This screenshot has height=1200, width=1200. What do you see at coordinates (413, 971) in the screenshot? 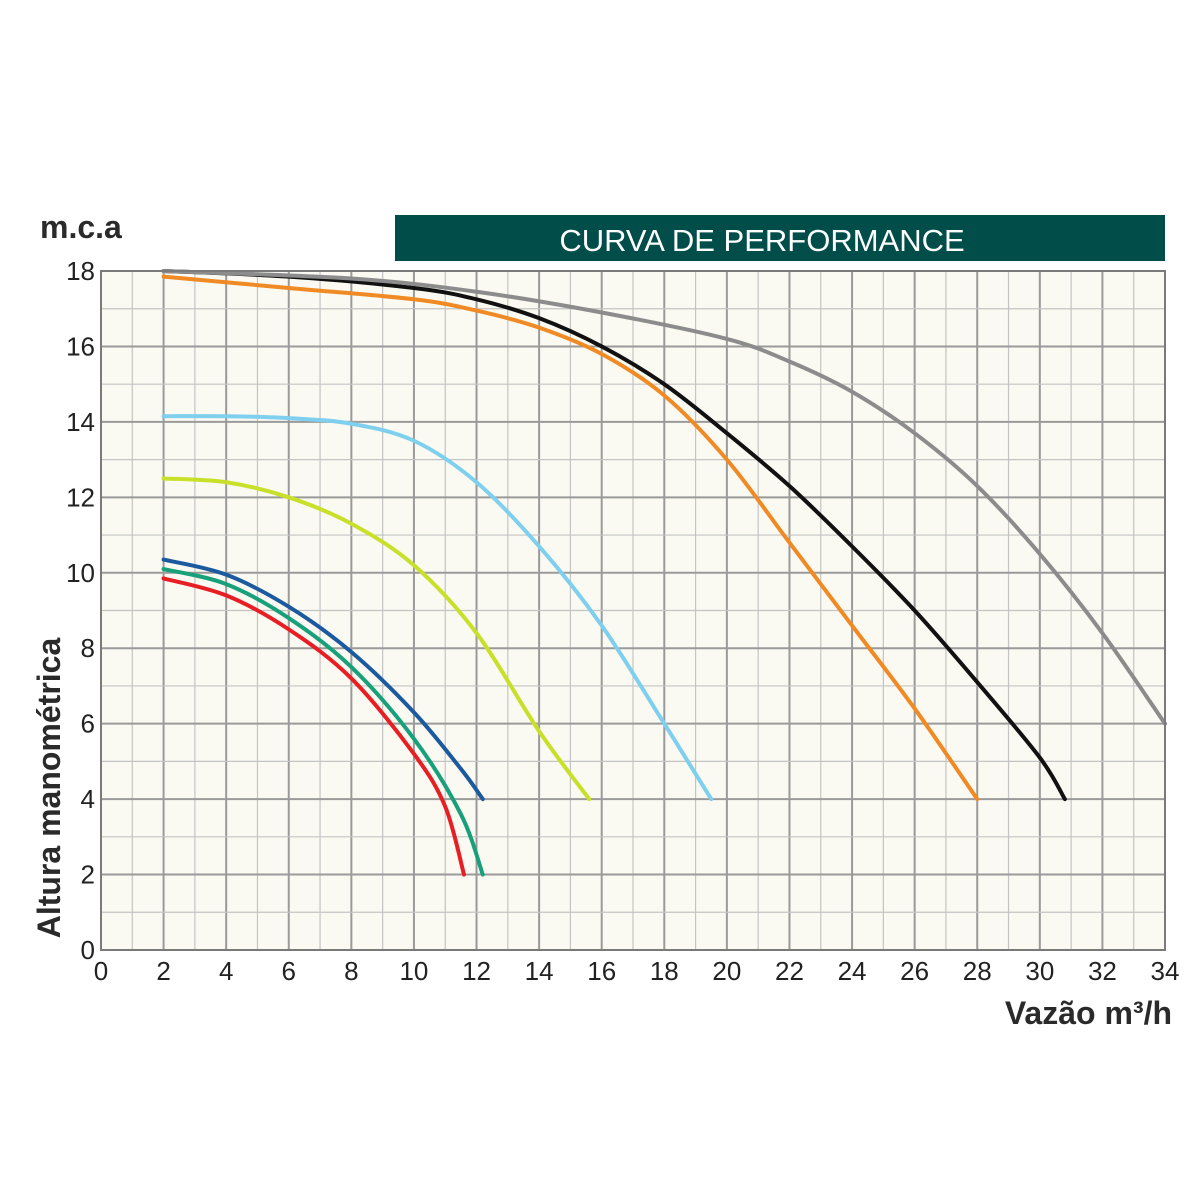
I see `x-tick-label: 10` at bounding box center [413, 971].